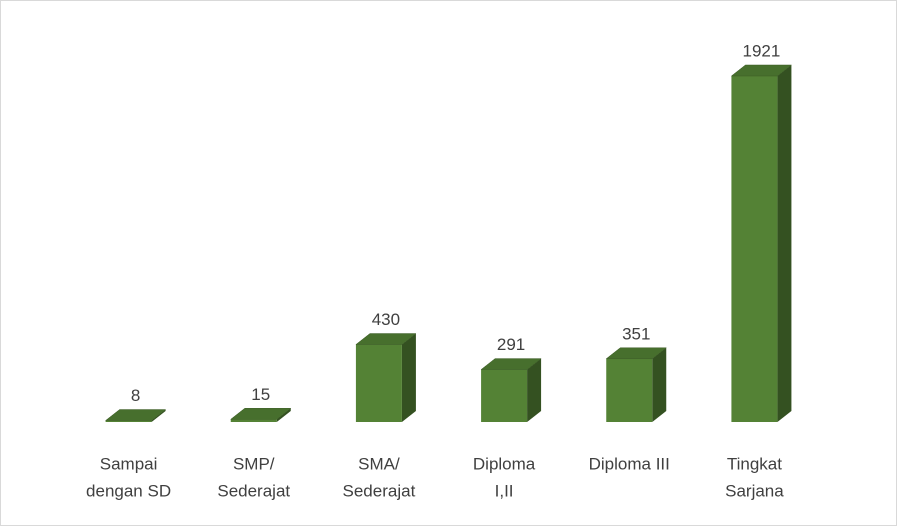  I want to click on x-tick-label: Diploma III, so click(629, 463).